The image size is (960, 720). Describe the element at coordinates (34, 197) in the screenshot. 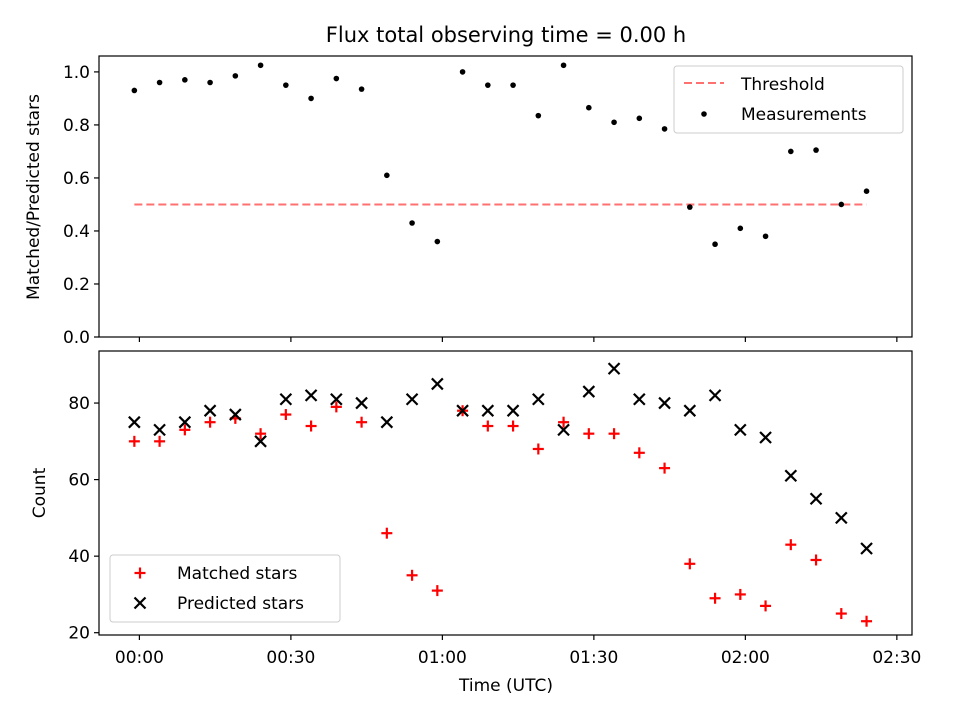

I see `top-y-axis-label: Matched/Predicted stars` at that location.